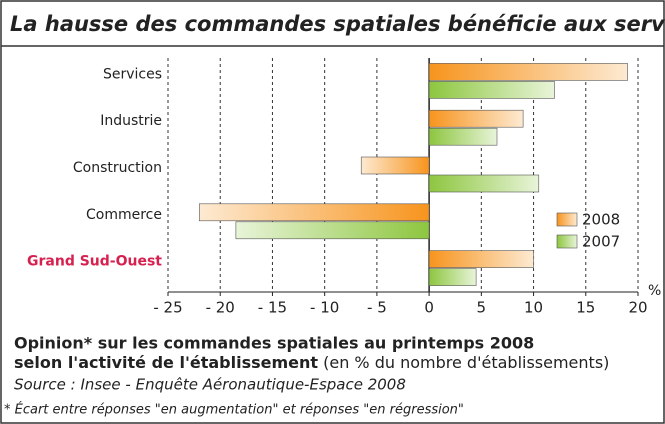 The width and height of the screenshot is (665, 424). I want to click on y-tick-label: Industrie, so click(131, 121).